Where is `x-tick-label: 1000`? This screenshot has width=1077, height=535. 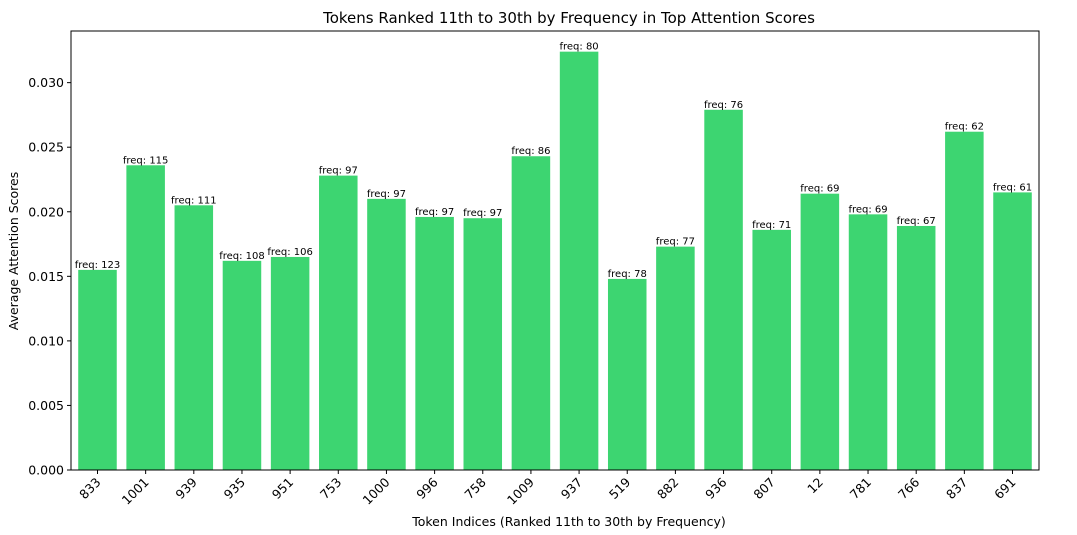
x-tick-label: 1000 is located at coordinates (375, 490).